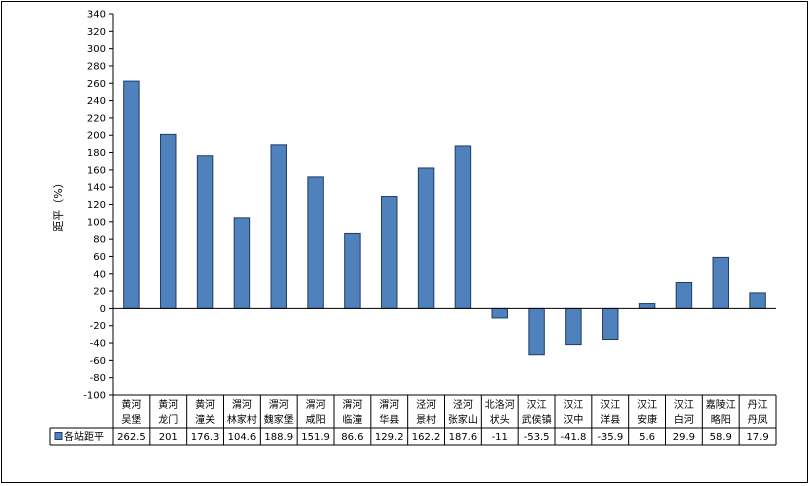 This screenshot has height=486, width=811. I want to click on data-label: 262.5, so click(131, 437).